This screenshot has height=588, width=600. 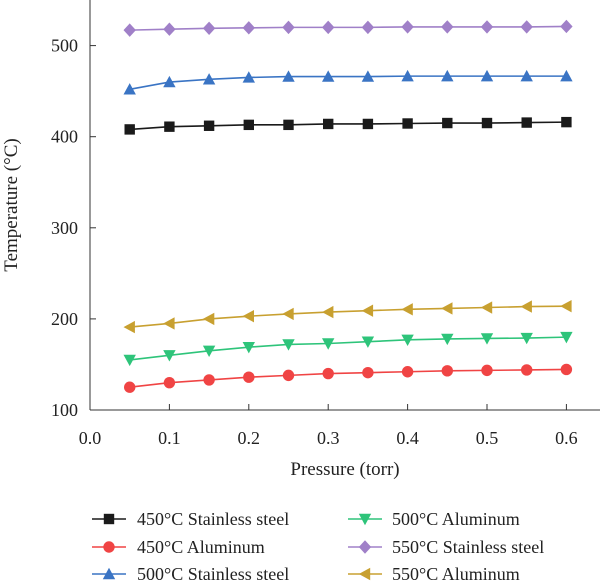 What do you see at coordinates (456, 519) in the screenshot?
I see `legend-label: 500°C Aluminum` at bounding box center [456, 519].